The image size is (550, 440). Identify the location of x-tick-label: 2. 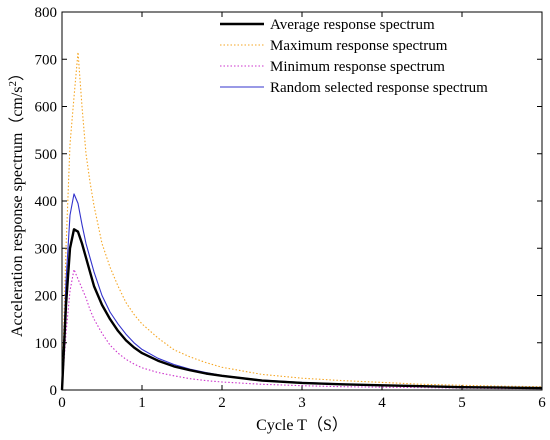
(222, 403).